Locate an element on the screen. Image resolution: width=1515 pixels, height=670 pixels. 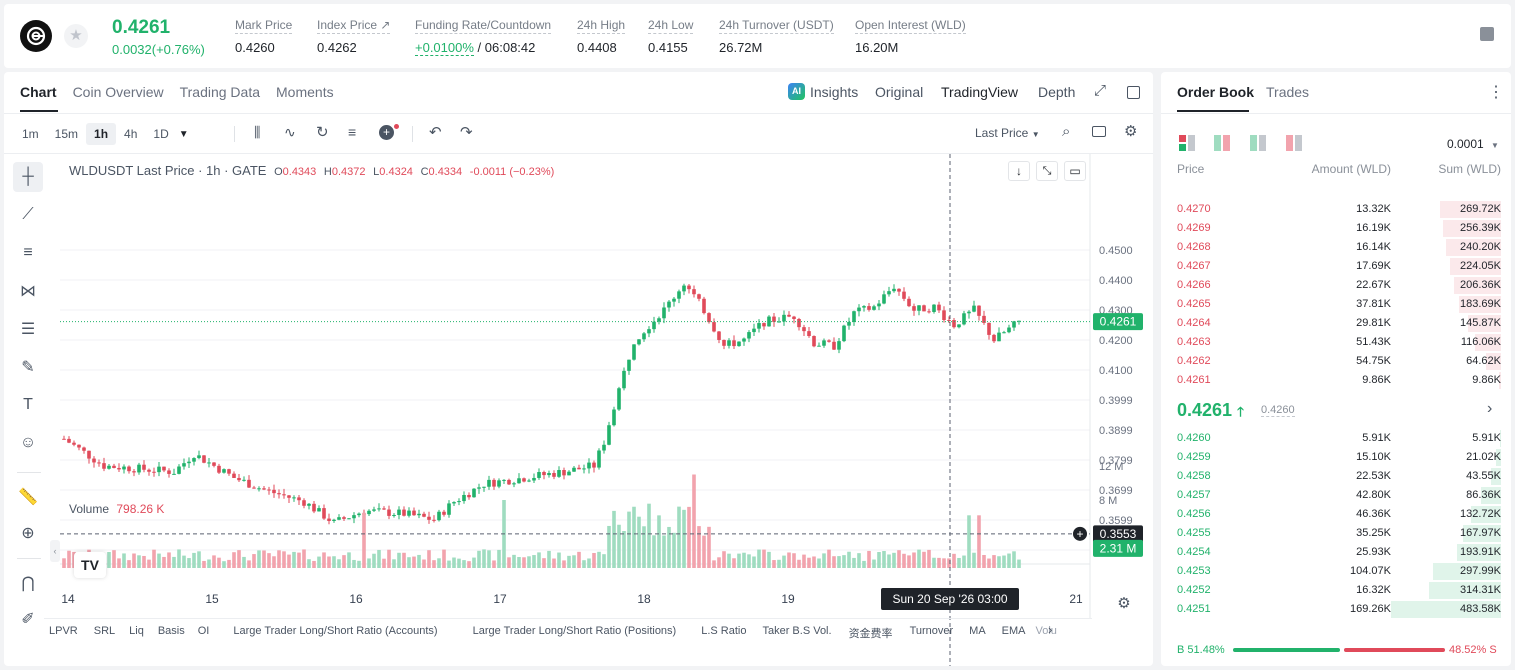
chevron-right-icon: › is located at coordinates (1490, 408).